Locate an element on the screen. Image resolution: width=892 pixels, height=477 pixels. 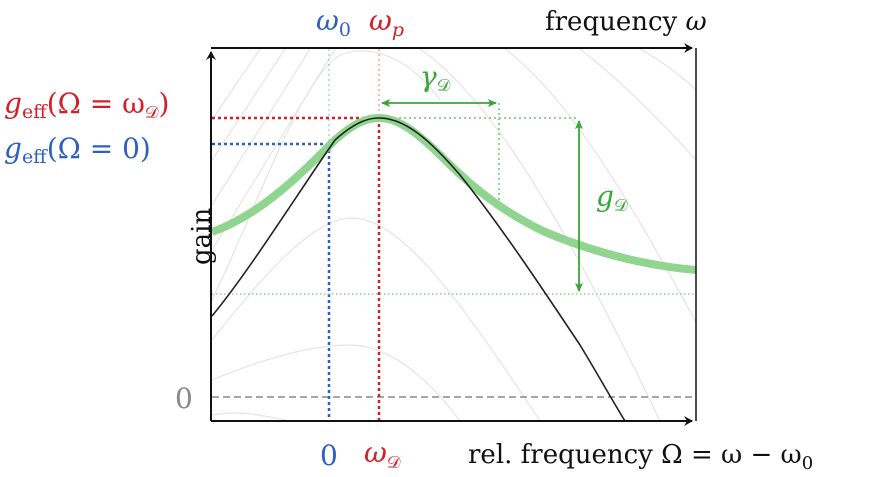
zero-gain-label: 0 is located at coordinates (184, 398).